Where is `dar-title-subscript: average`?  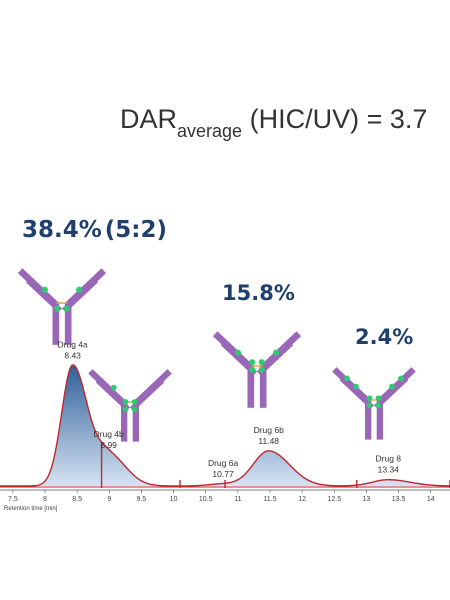 dar-title-subscript: average is located at coordinates (209, 131).